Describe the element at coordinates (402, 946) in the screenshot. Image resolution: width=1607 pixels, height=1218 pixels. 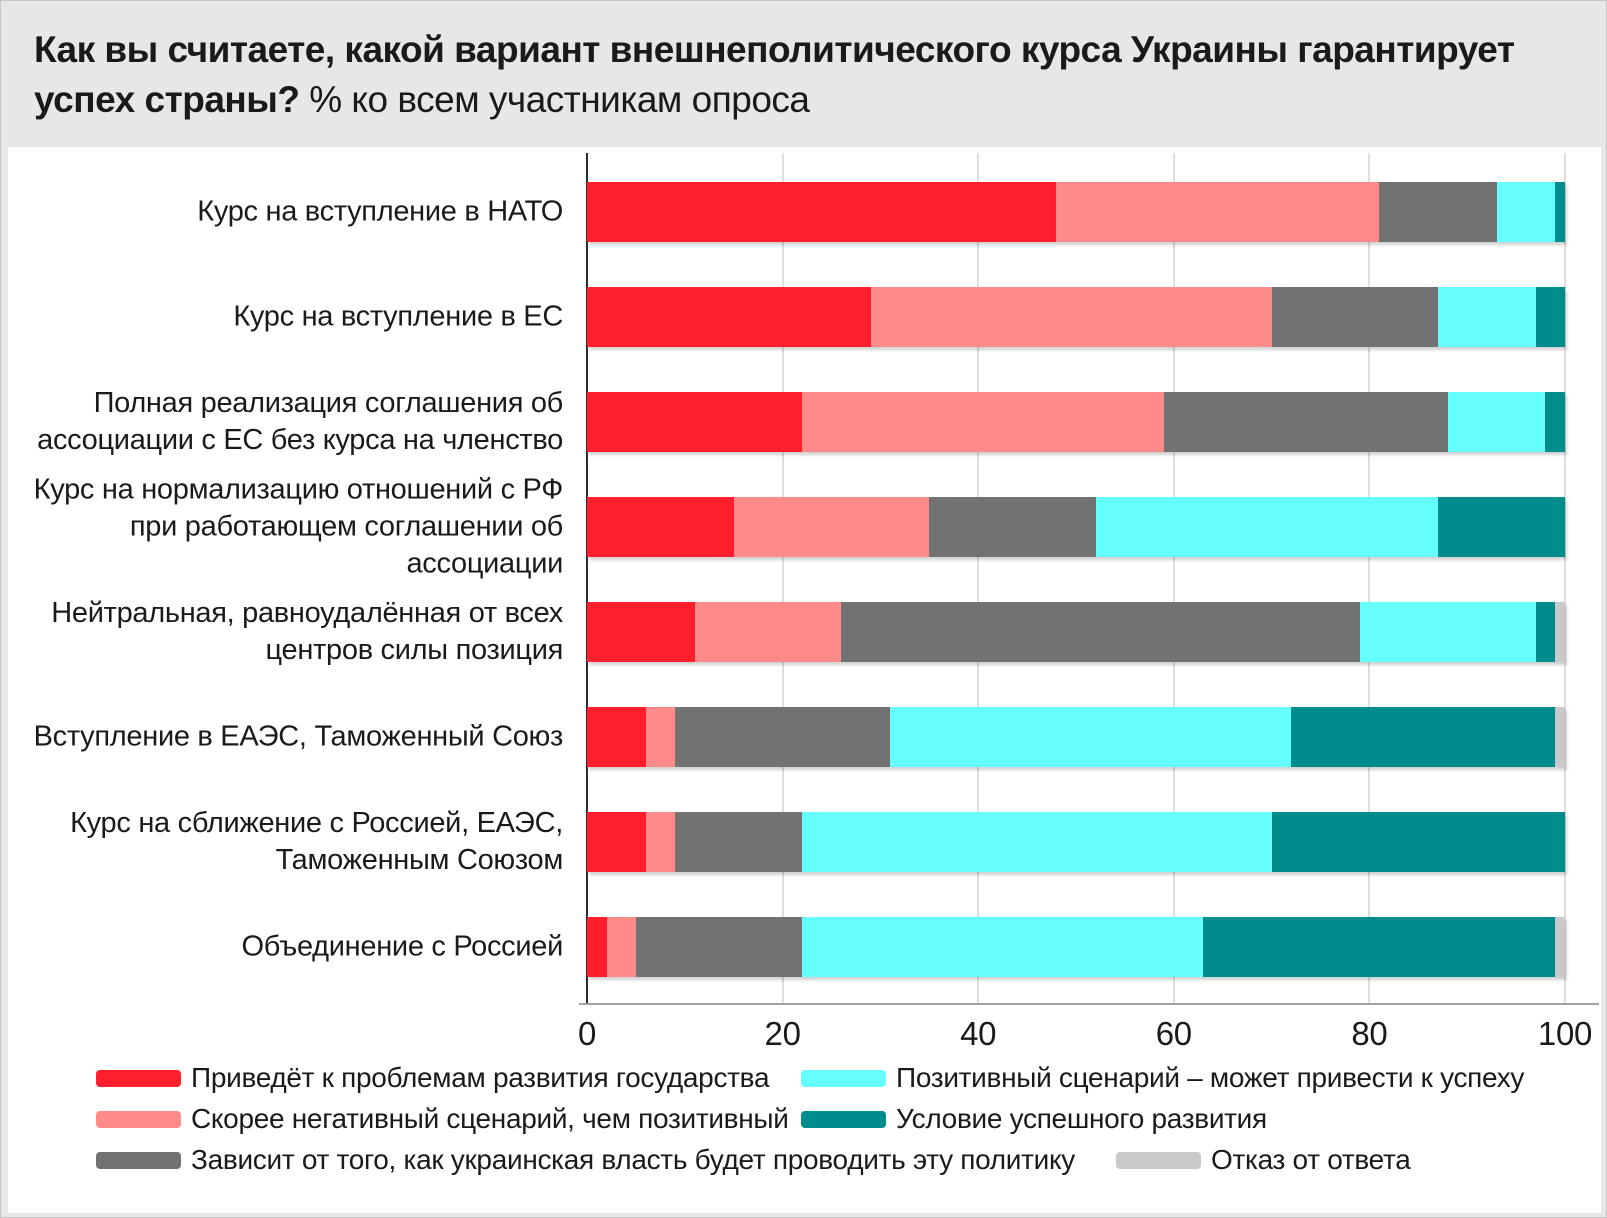
I see `category-label-line: Объединение с Россией` at that location.